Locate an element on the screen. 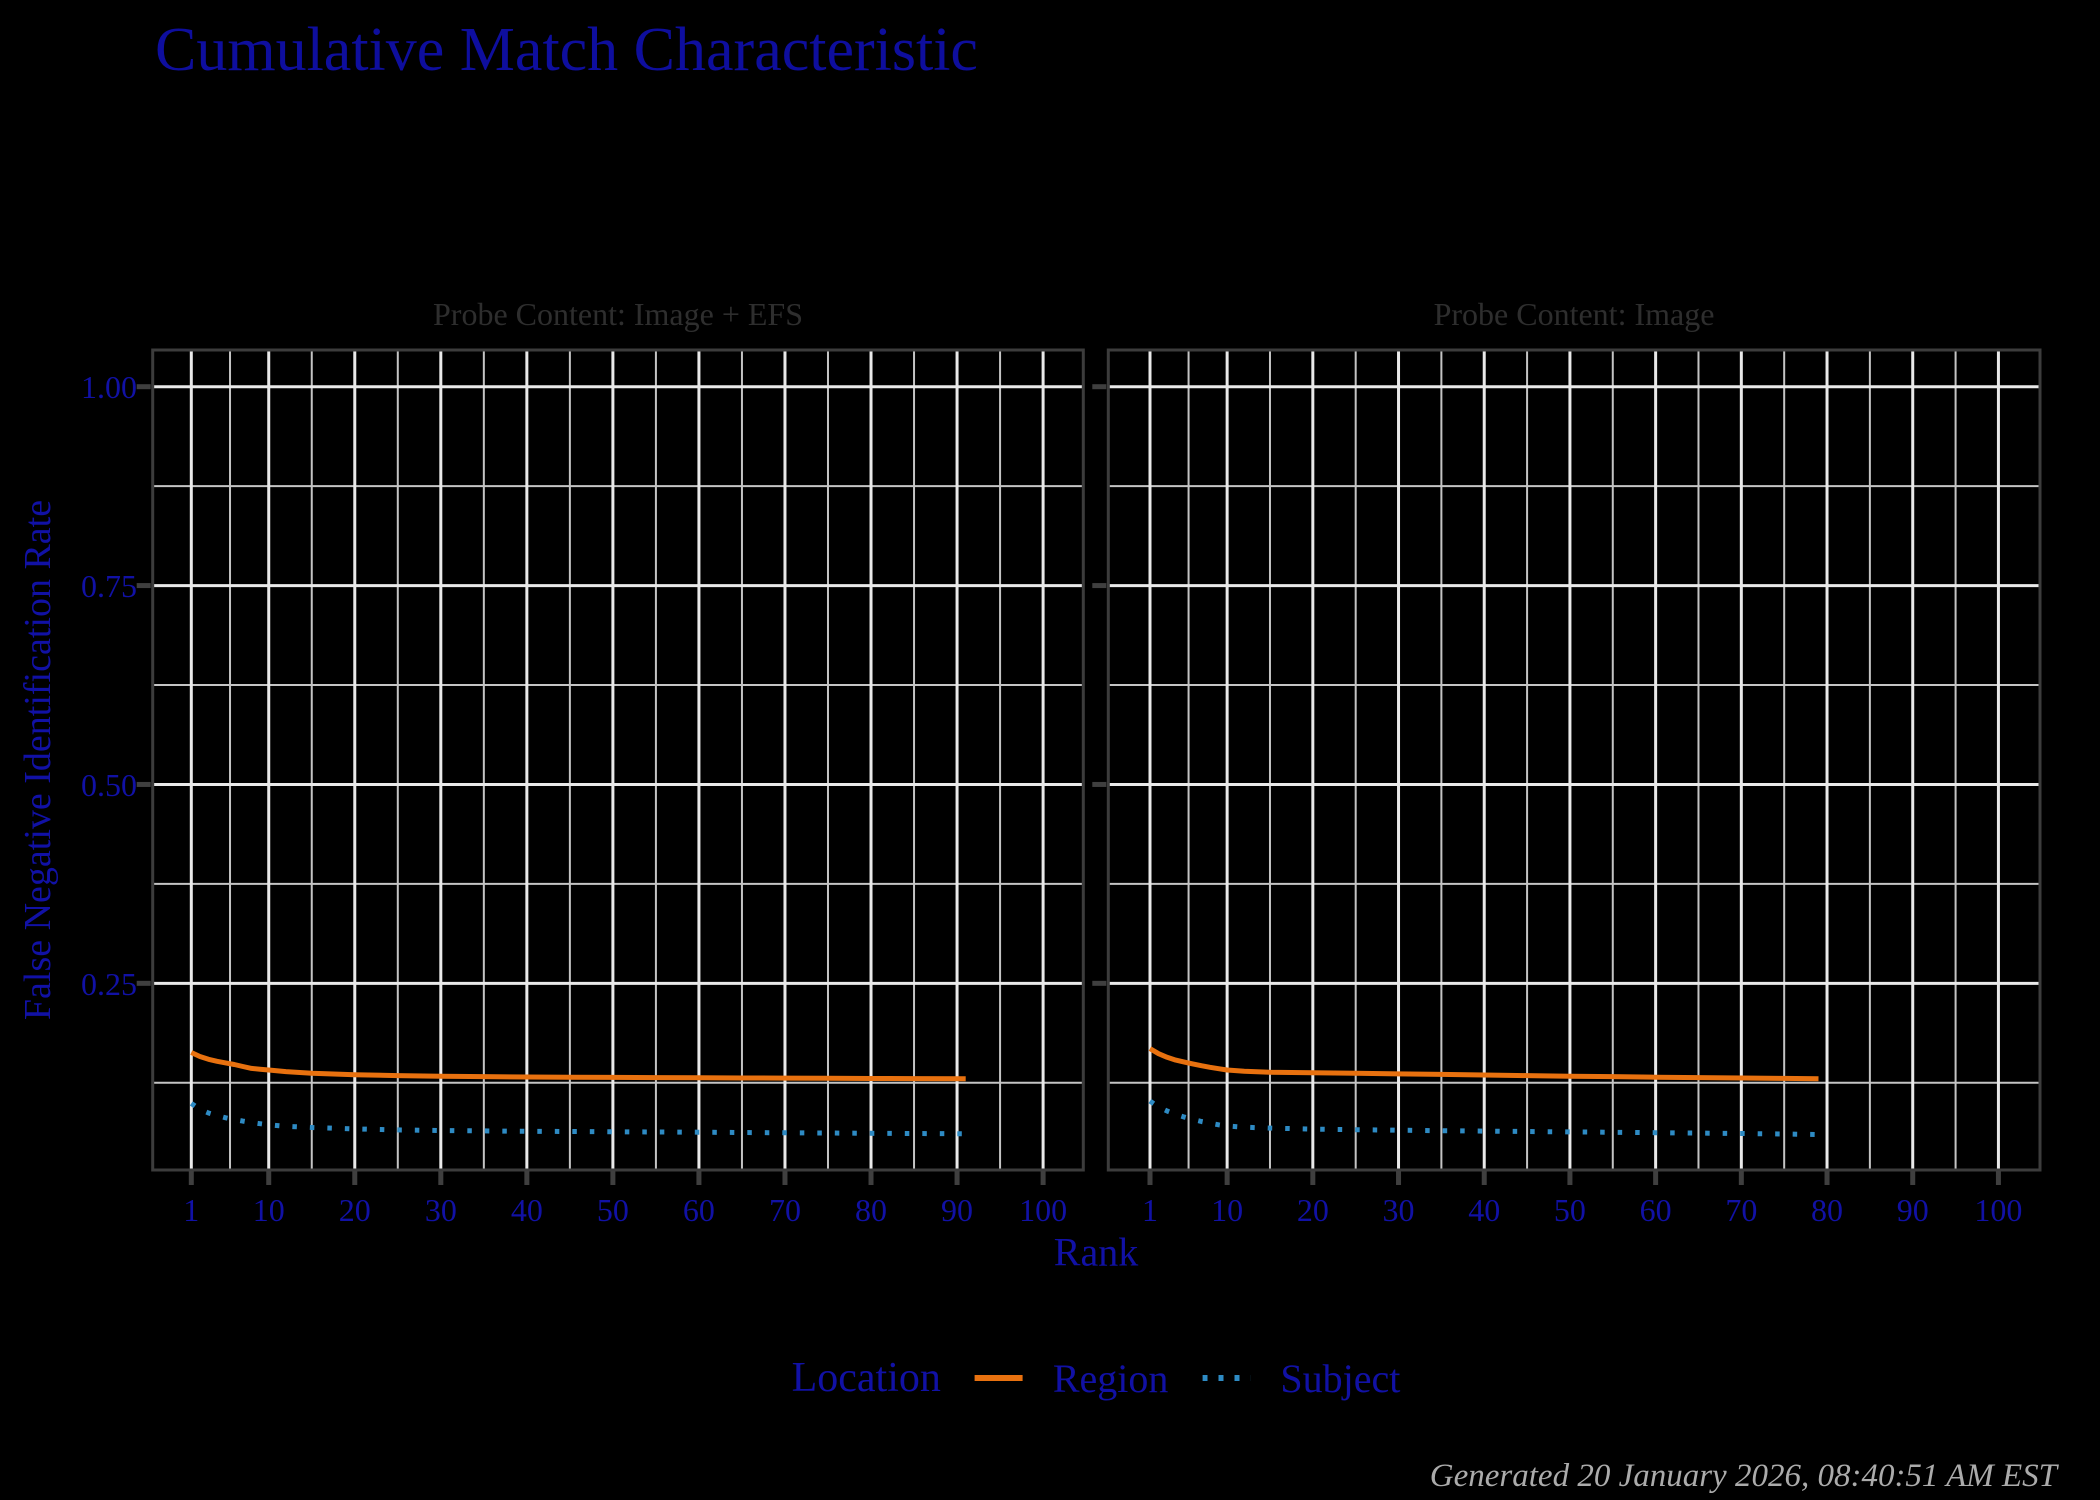  y-tick-label-1.00: 1.00 is located at coordinates (109, 387).